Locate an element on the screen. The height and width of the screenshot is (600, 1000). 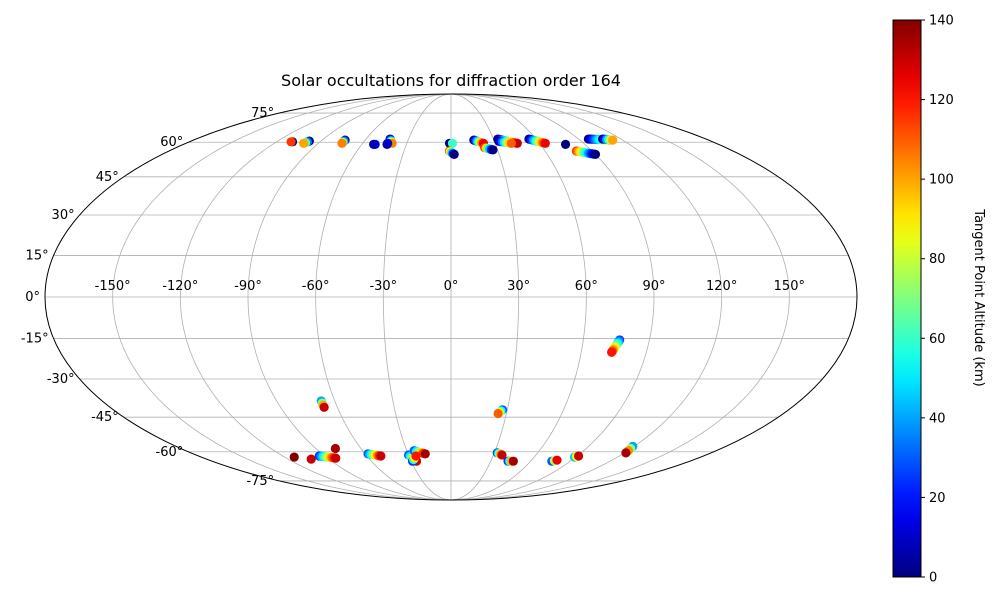
longitude-tick-label: 30° is located at coordinates (518, 286).